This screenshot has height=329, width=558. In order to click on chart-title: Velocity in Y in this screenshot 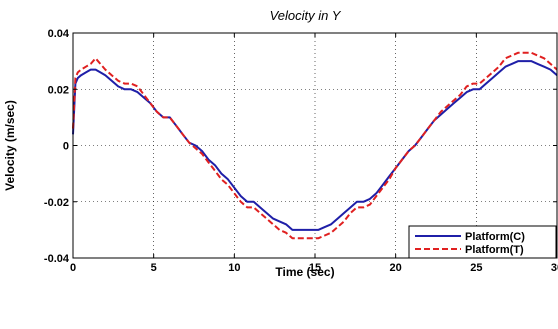, I will do `click(306, 15)`.